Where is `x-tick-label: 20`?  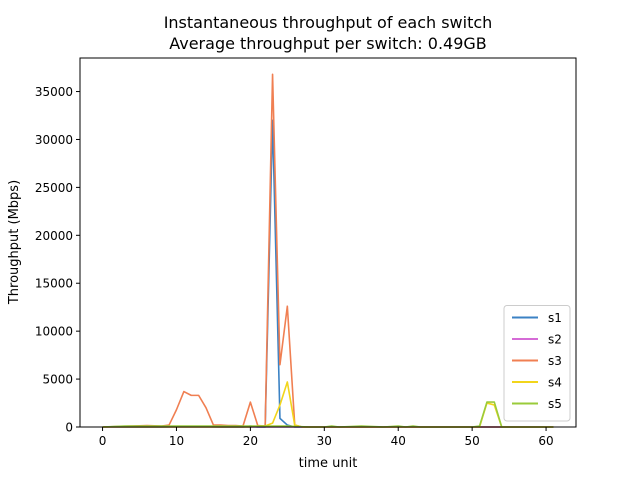
x-tick-label: 20 is located at coordinates (250, 441).